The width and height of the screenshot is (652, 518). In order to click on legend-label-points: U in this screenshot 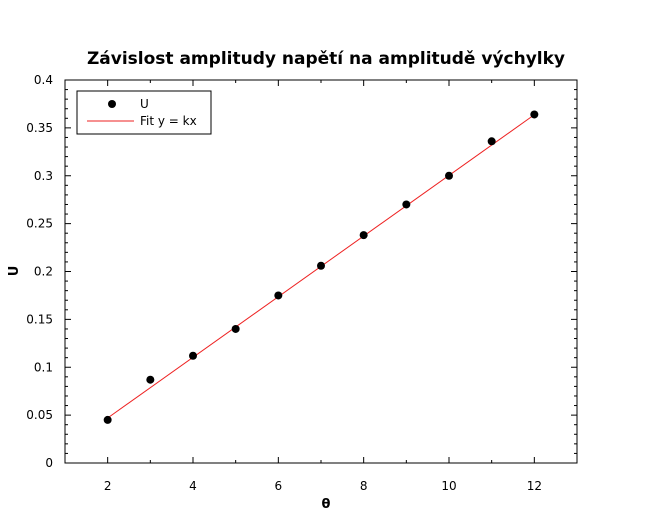, I will do `click(144, 104)`.